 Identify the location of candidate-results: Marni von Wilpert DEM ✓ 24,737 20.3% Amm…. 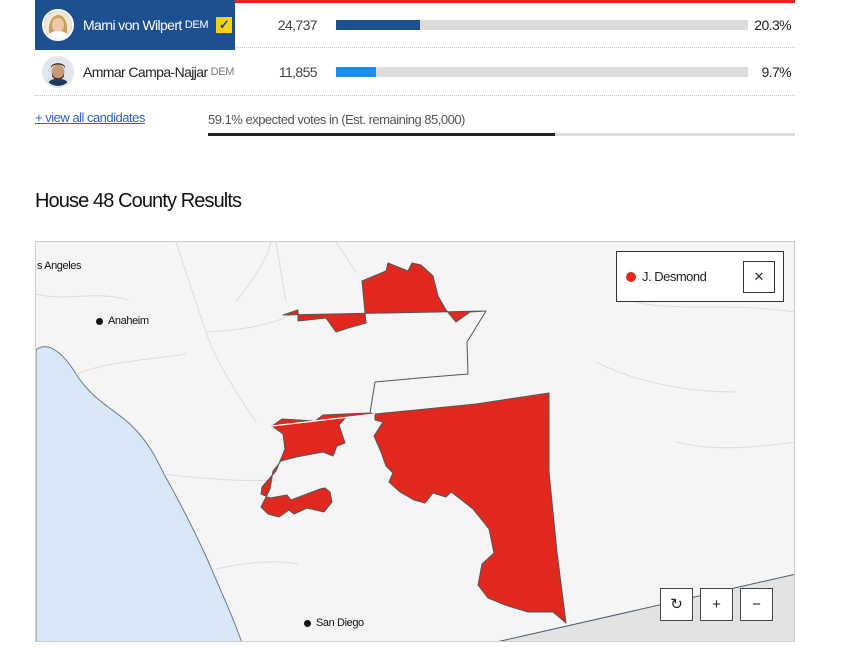
(415, 48).